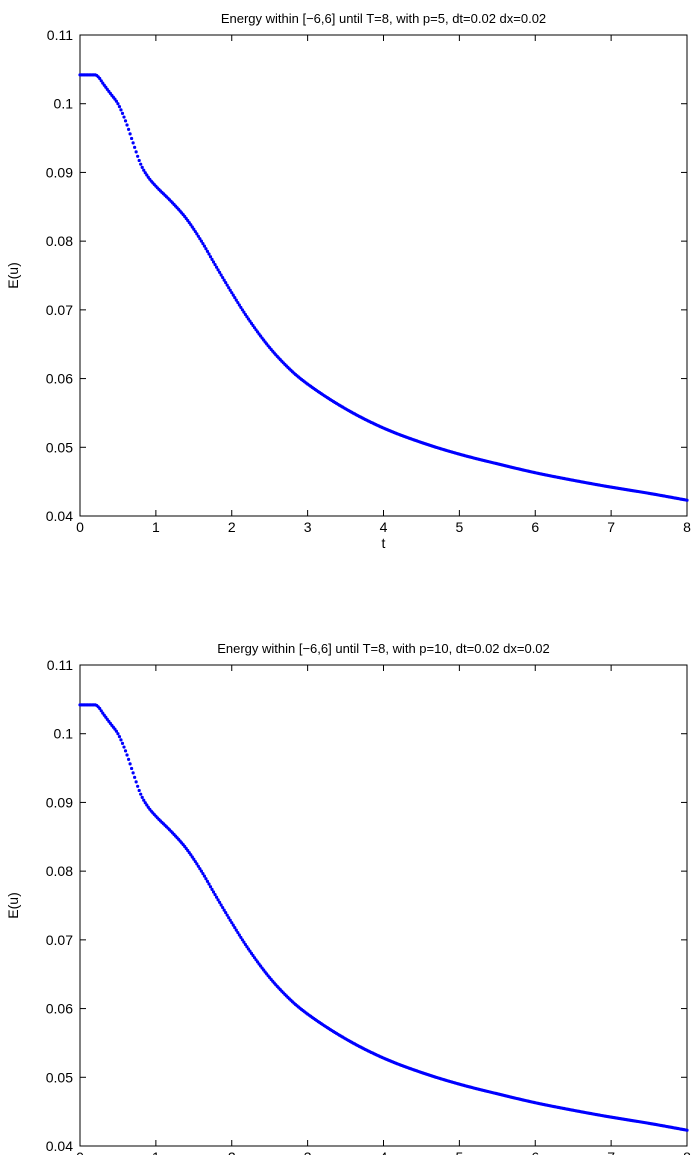 Image resolution: width=696 pixels, height=1155 pixels. Describe the element at coordinates (64, 104) in the screenshot. I see `y-tick-label: 0.1` at that location.